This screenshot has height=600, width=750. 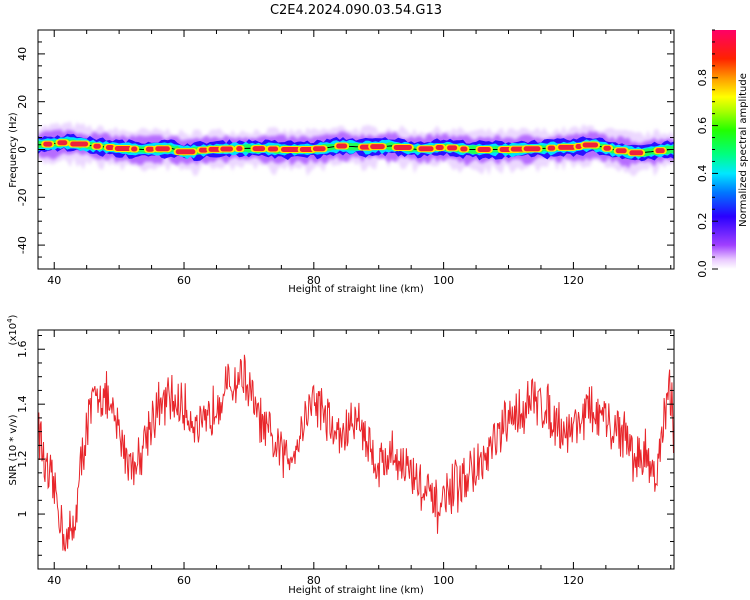 I want to click on snr-xtick-label: 60, so click(x=184, y=580).